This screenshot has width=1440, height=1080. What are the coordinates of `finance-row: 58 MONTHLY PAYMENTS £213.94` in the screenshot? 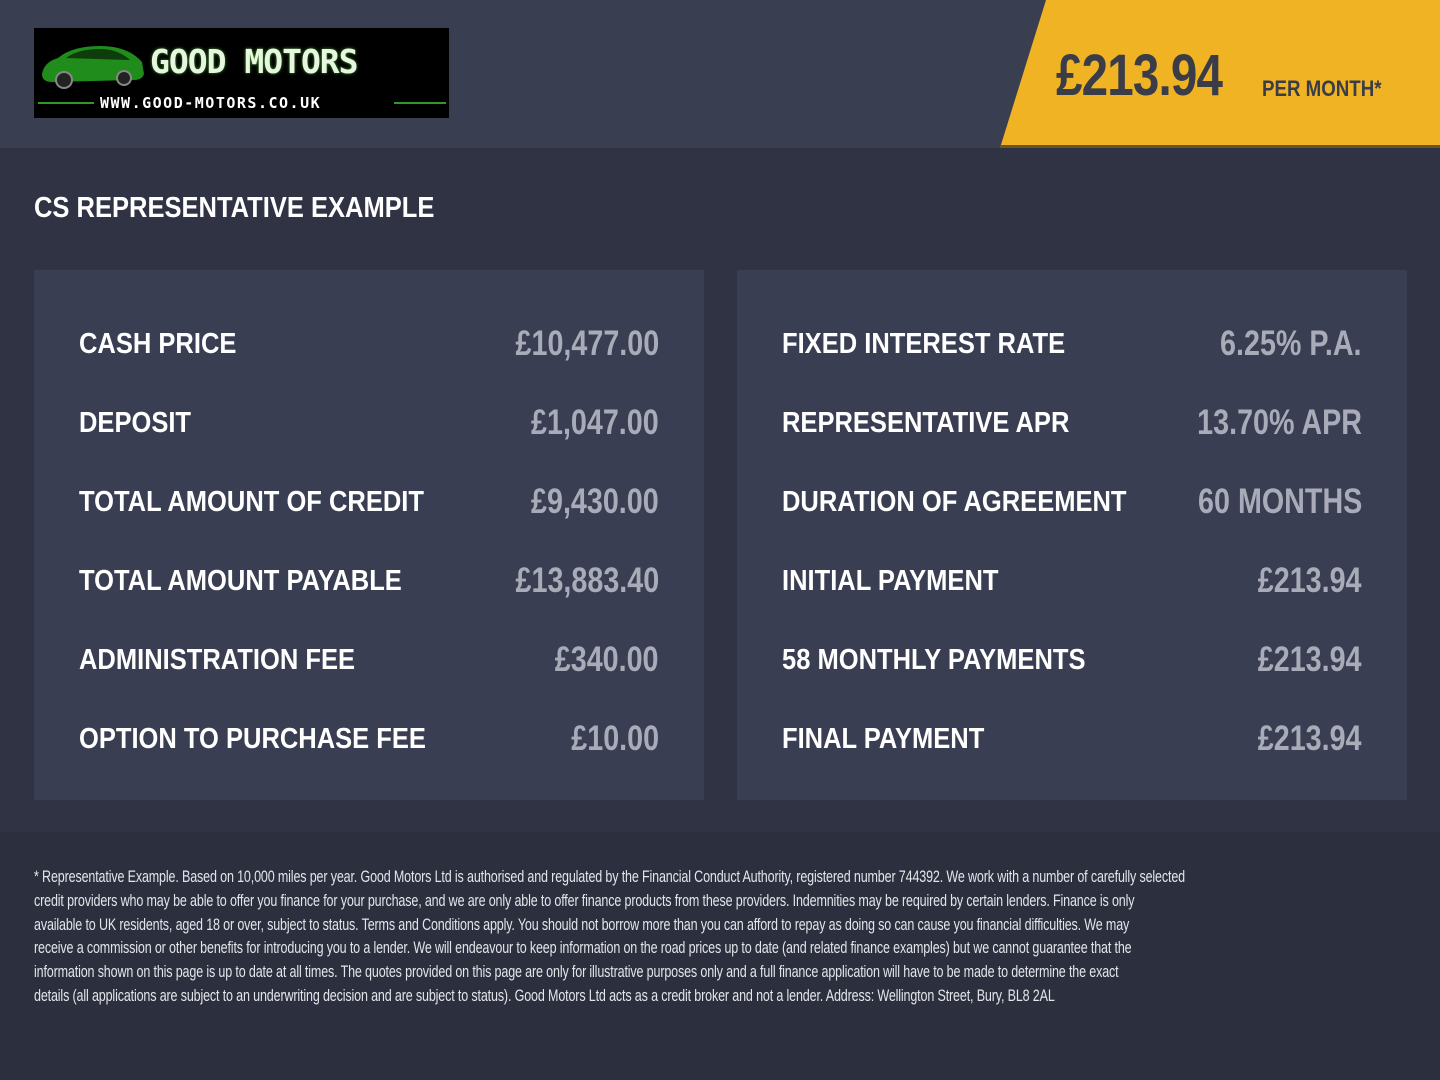 It's located at (1072, 662).